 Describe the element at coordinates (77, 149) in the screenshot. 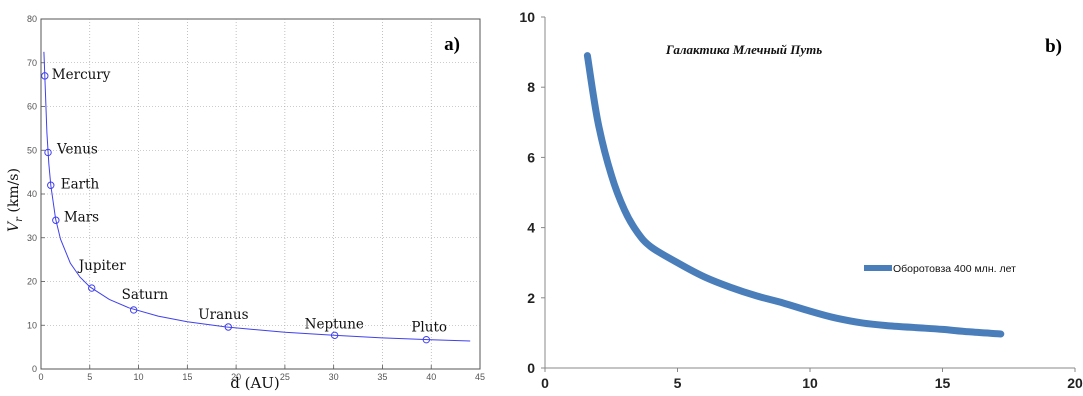

I see `point-label-venus: Venus` at that location.